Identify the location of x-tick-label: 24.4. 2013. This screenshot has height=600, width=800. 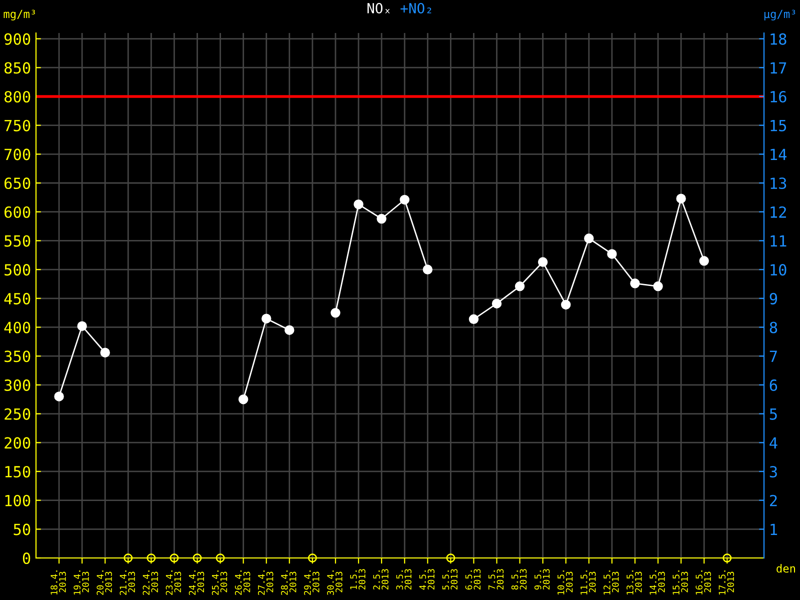
(196, 582).